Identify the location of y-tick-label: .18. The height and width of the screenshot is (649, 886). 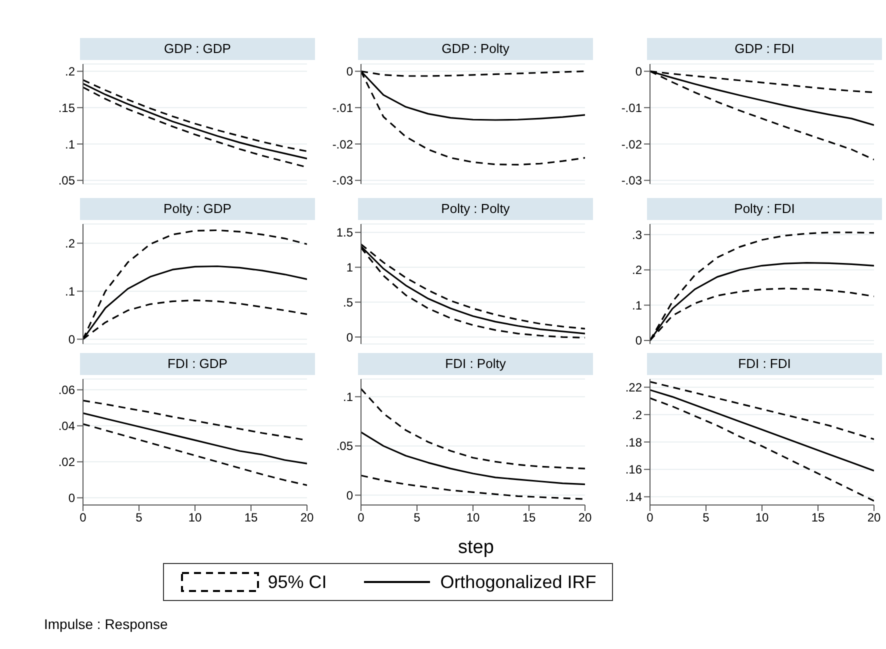
(633, 442).